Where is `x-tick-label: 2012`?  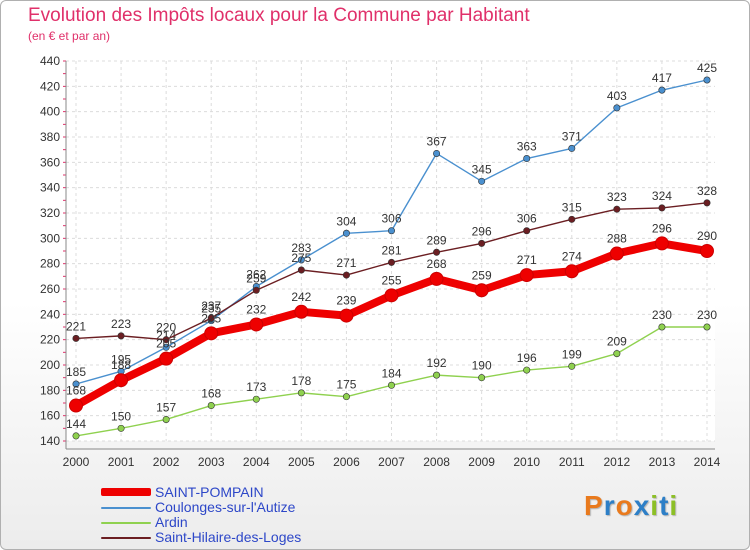
x-tick-label: 2012 is located at coordinates (617, 462).